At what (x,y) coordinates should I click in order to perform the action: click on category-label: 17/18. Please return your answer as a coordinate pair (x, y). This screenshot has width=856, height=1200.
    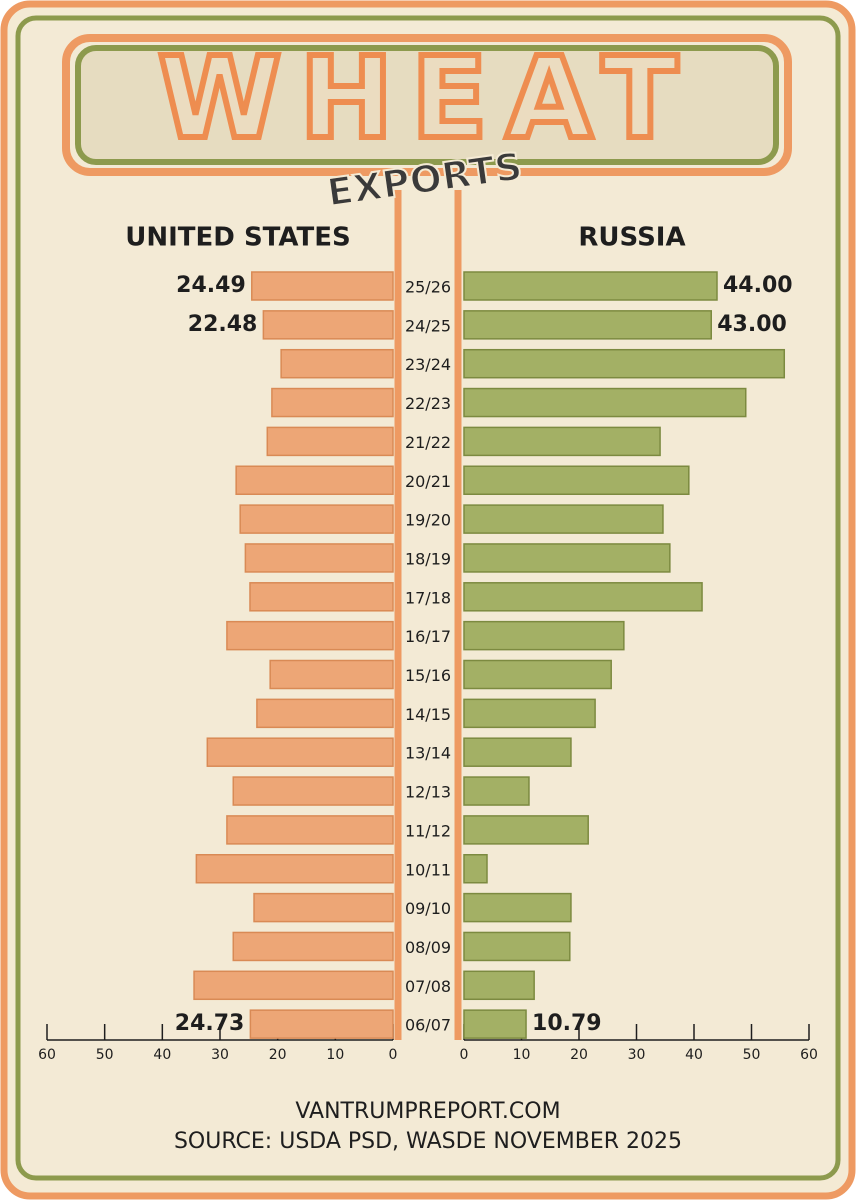
    Looking at the image, I should click on (428, 597).